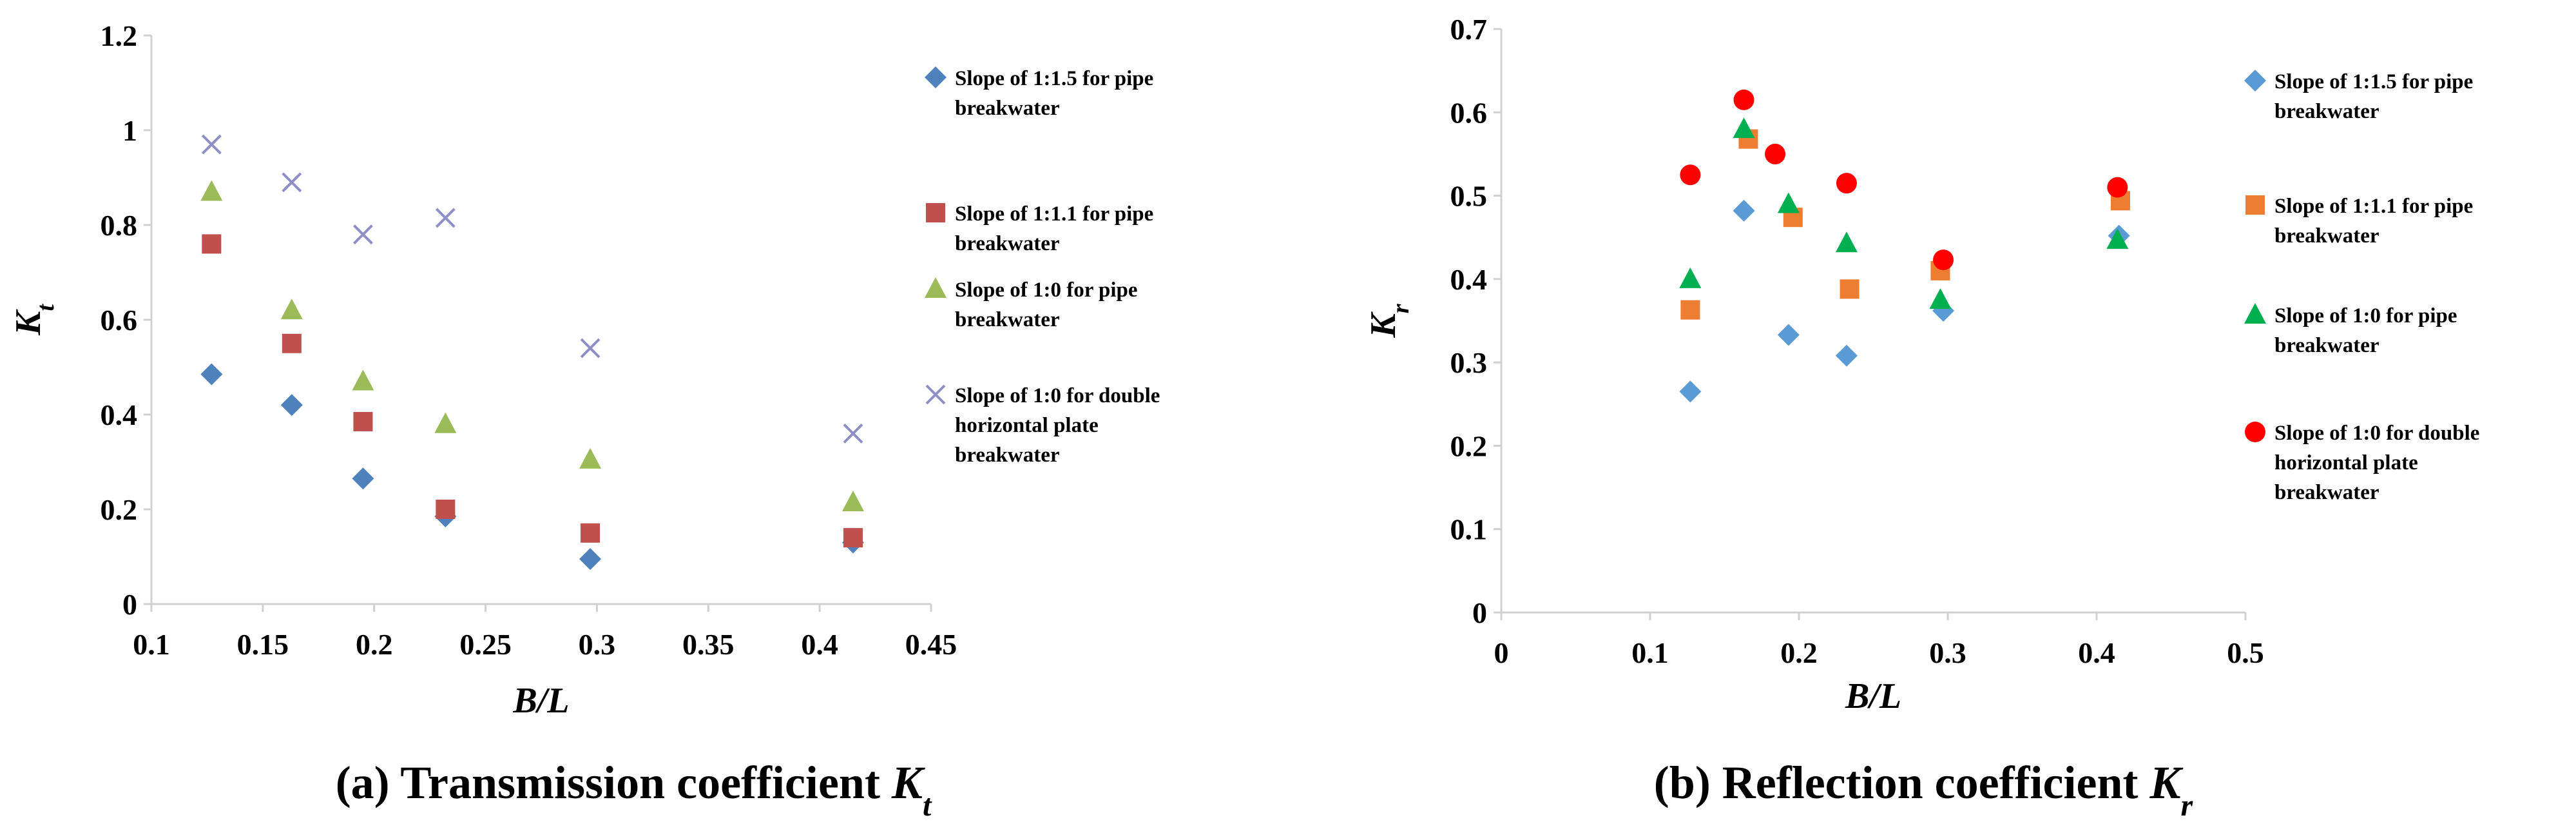 This screenshot has width=2576, height=831. I want to click on b-y-tick-label: 0.5, so click(1469, 196).